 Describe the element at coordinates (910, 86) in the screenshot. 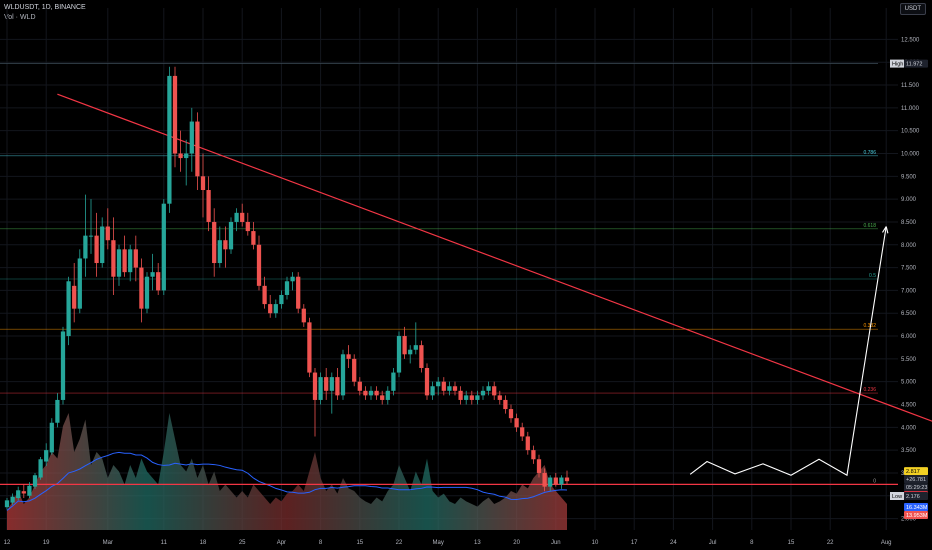

I see `y-tick-label: 11.500` at that location.